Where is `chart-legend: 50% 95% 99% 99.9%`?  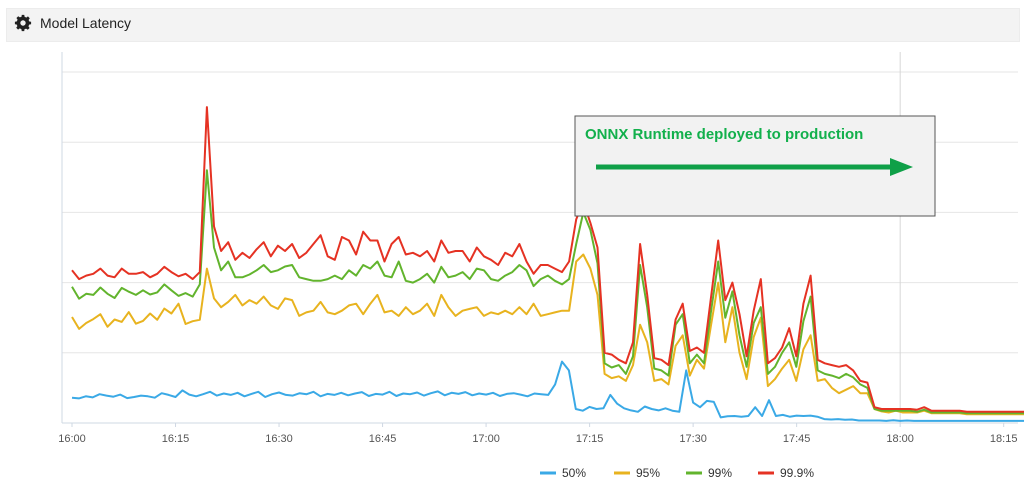
chart-legend: 50% 95% 99% 99.9% is located at coordinates (677, 473).